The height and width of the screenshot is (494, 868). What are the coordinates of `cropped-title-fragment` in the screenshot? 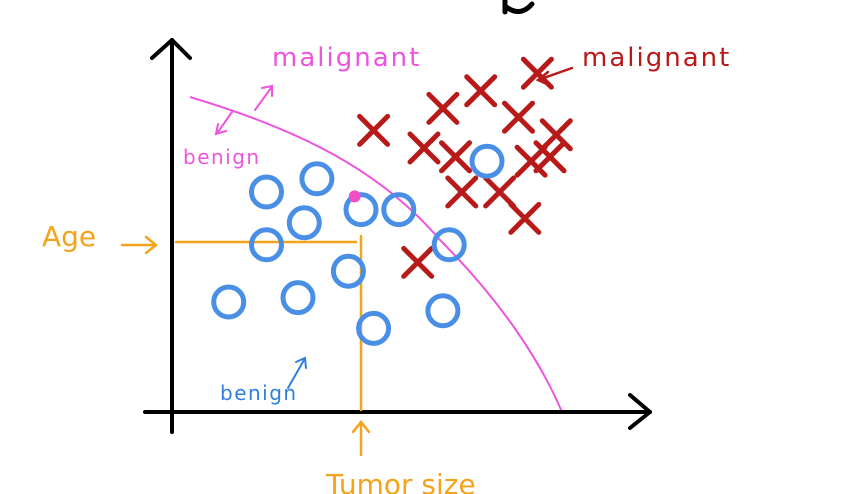 It's located at (518, 7).